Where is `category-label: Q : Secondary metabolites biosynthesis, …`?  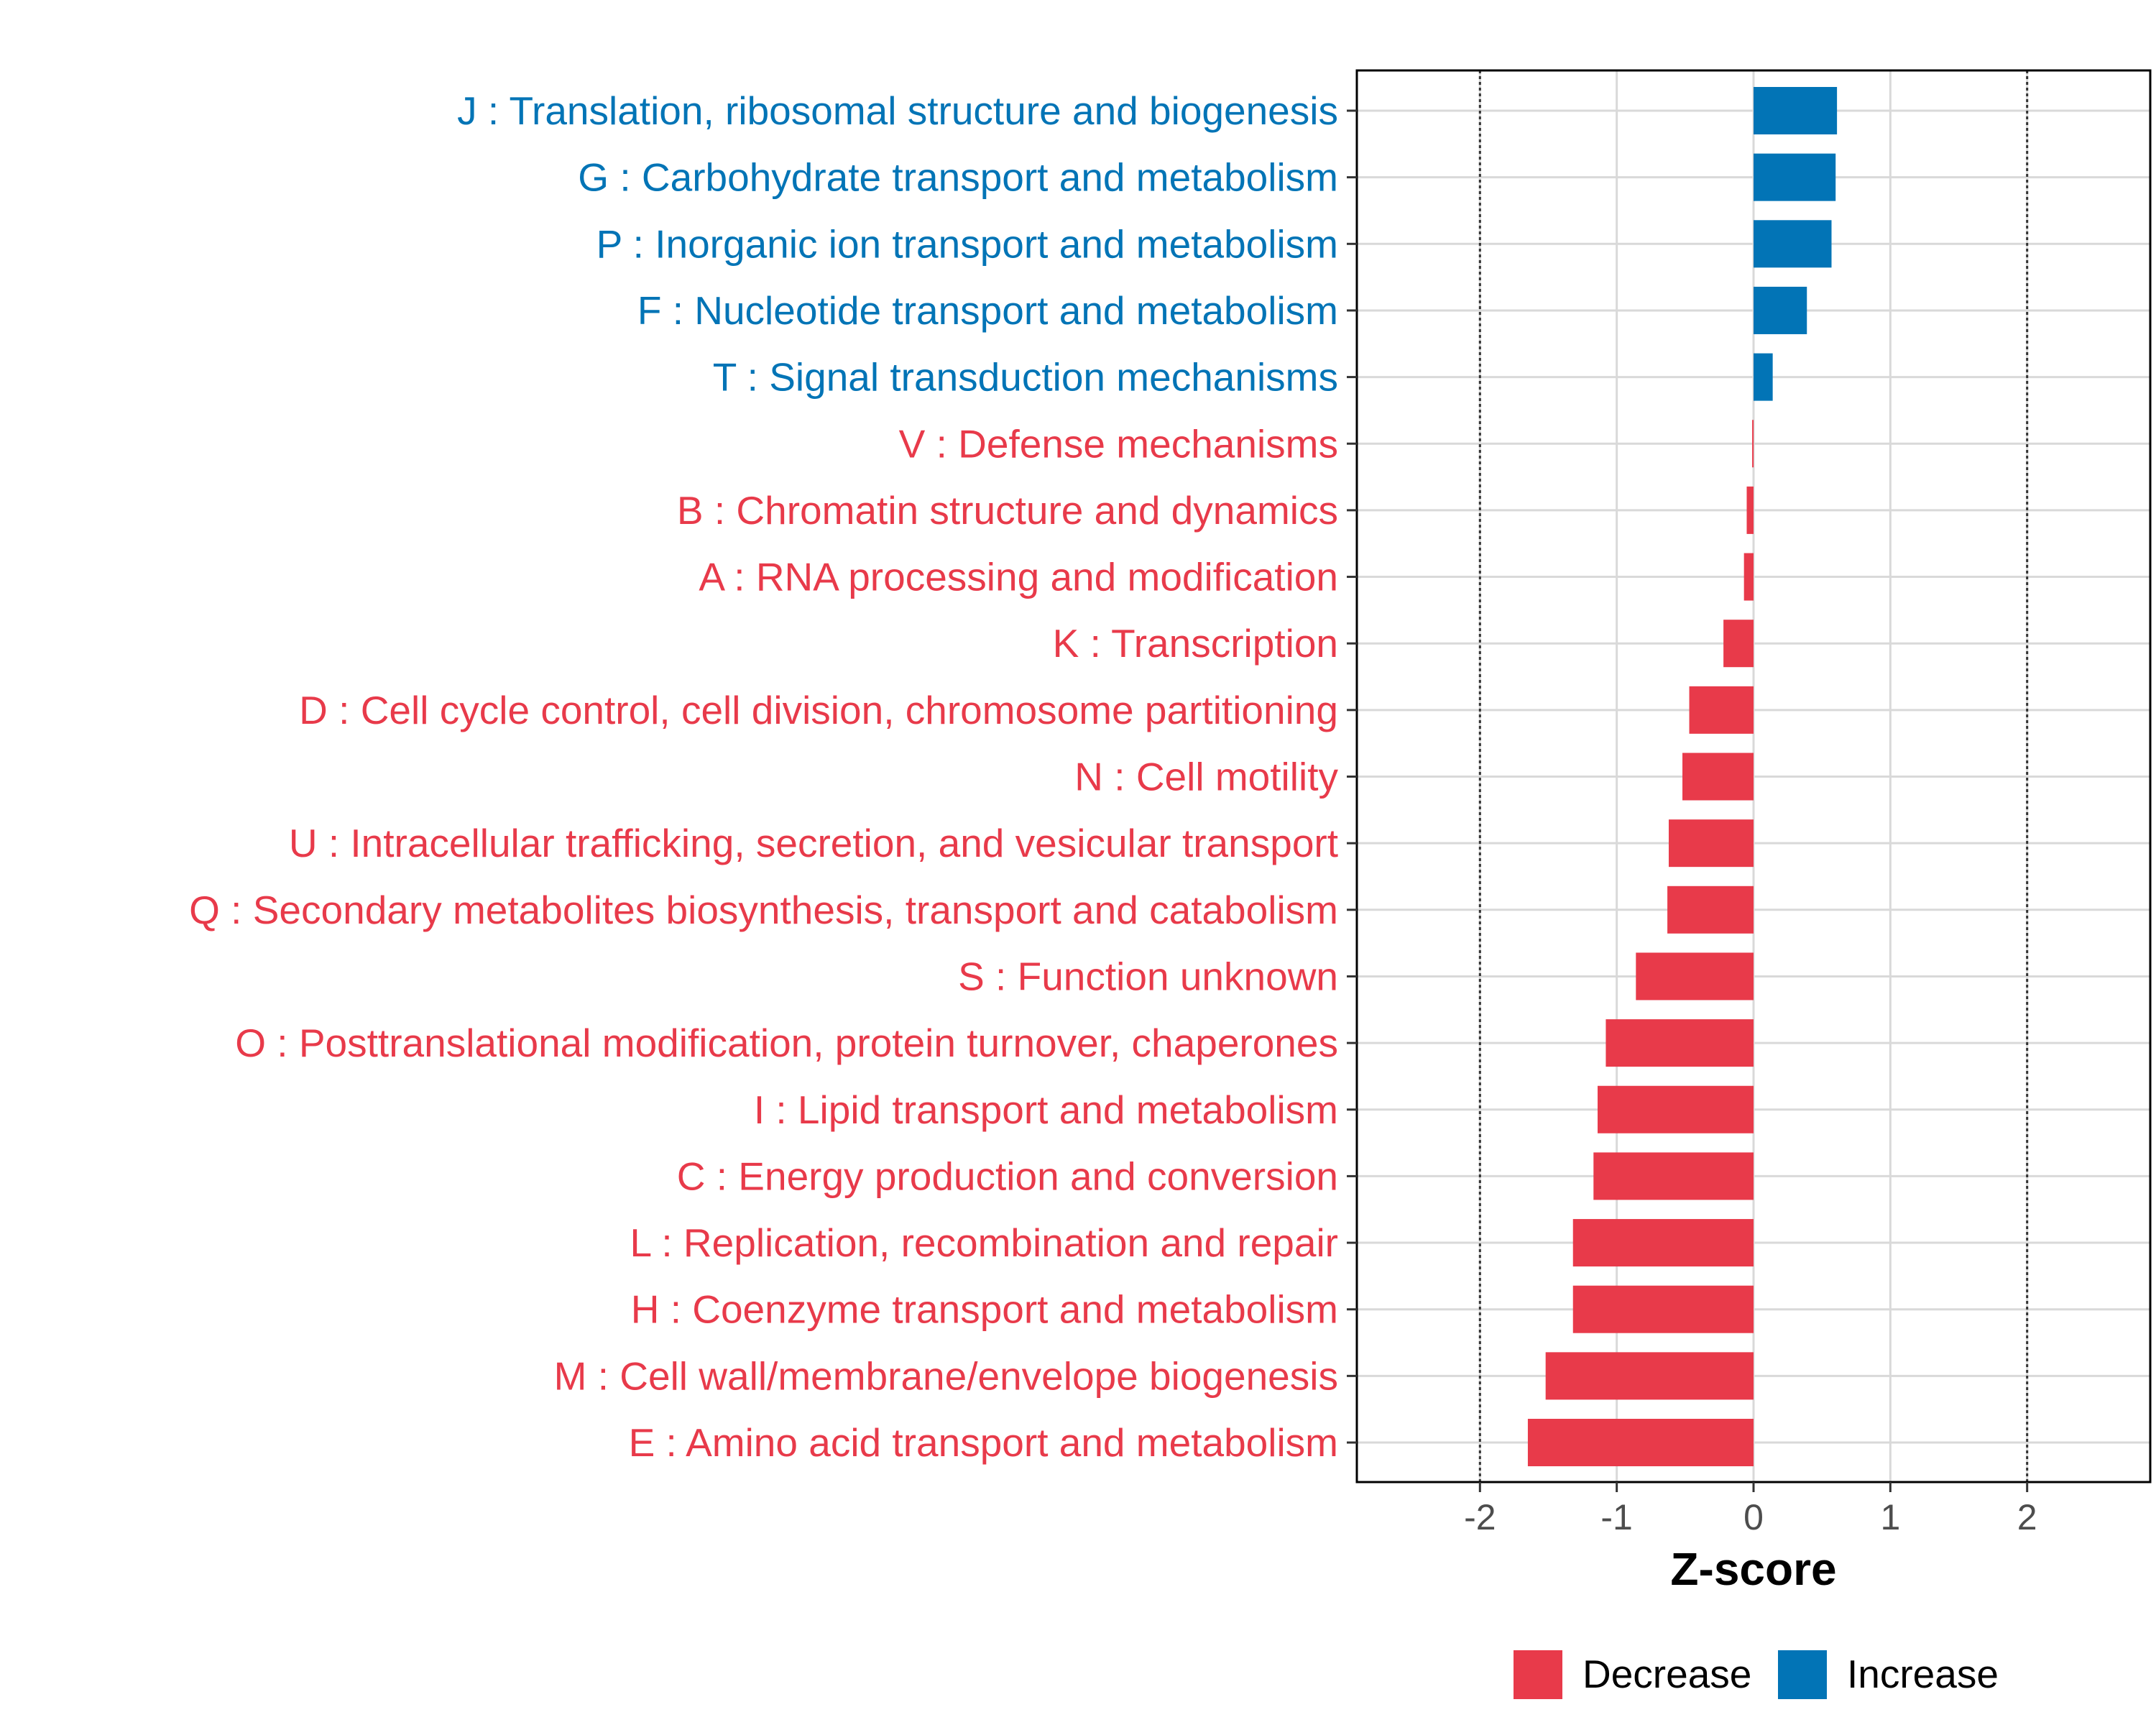
category-label: Q : Secondary metabolites biosynthesis, … is located at coordinates (764, 910).